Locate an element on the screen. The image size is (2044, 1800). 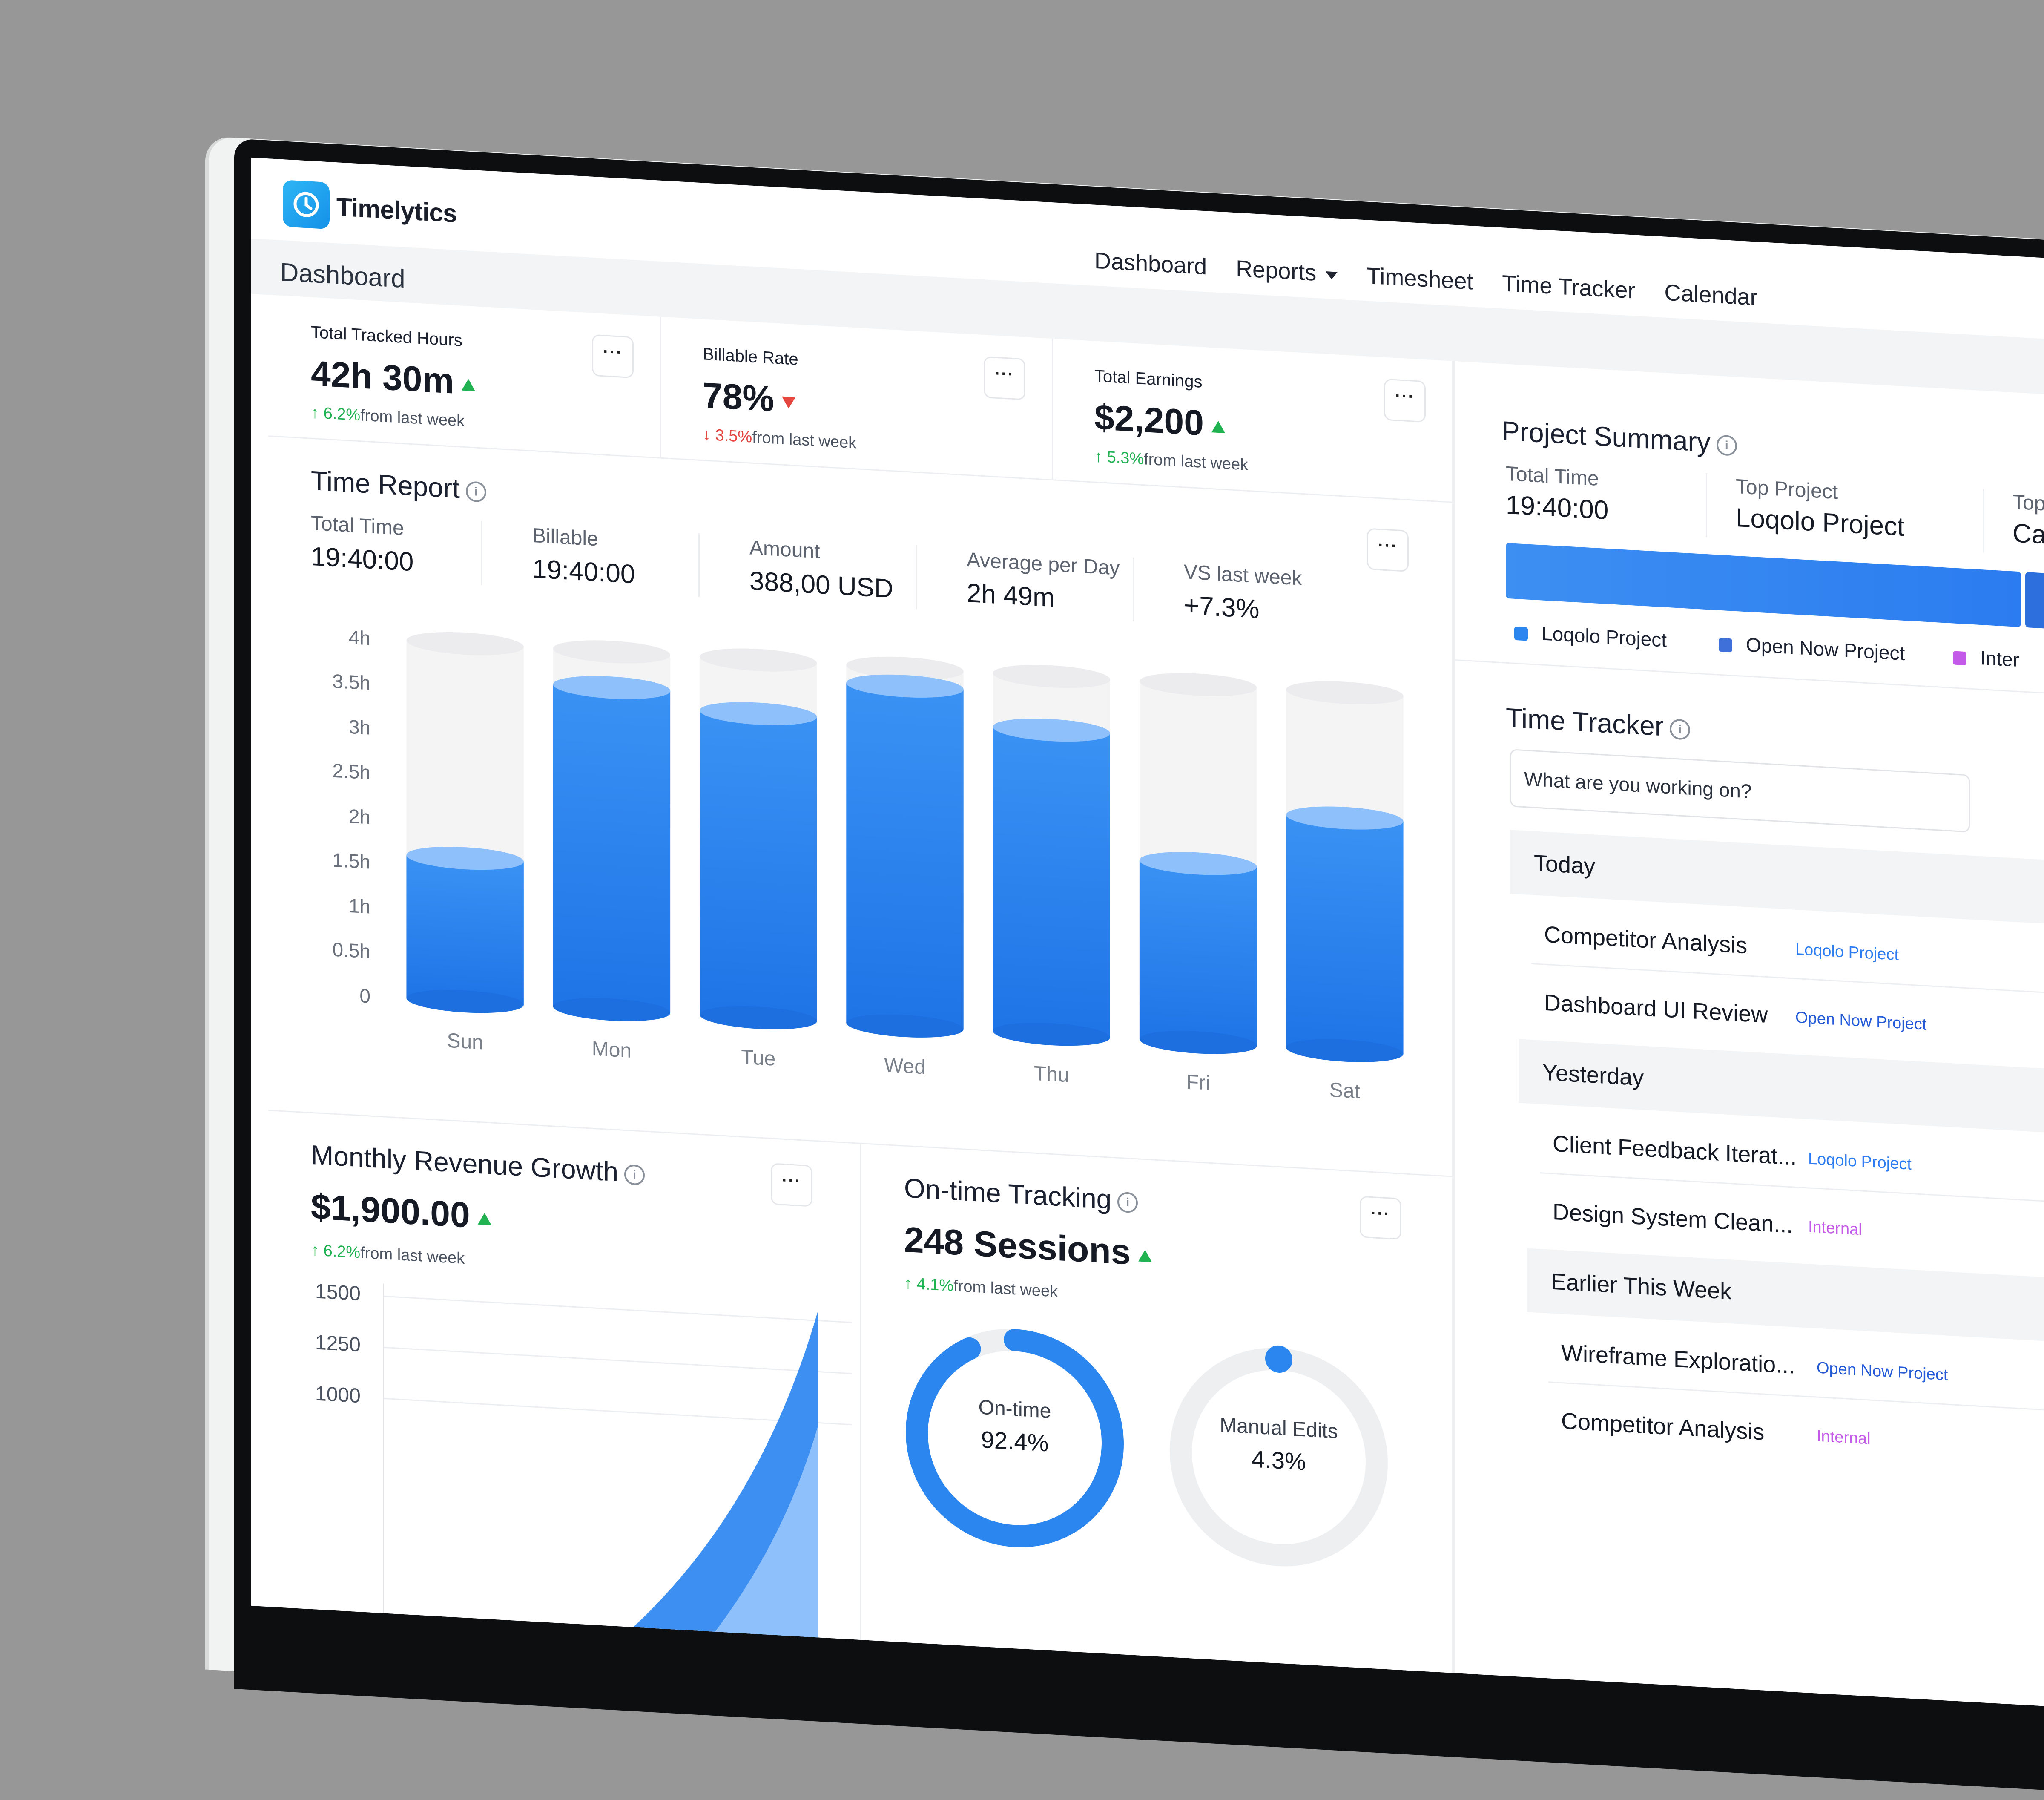
bar-sun is located at coordinates (465, 930).